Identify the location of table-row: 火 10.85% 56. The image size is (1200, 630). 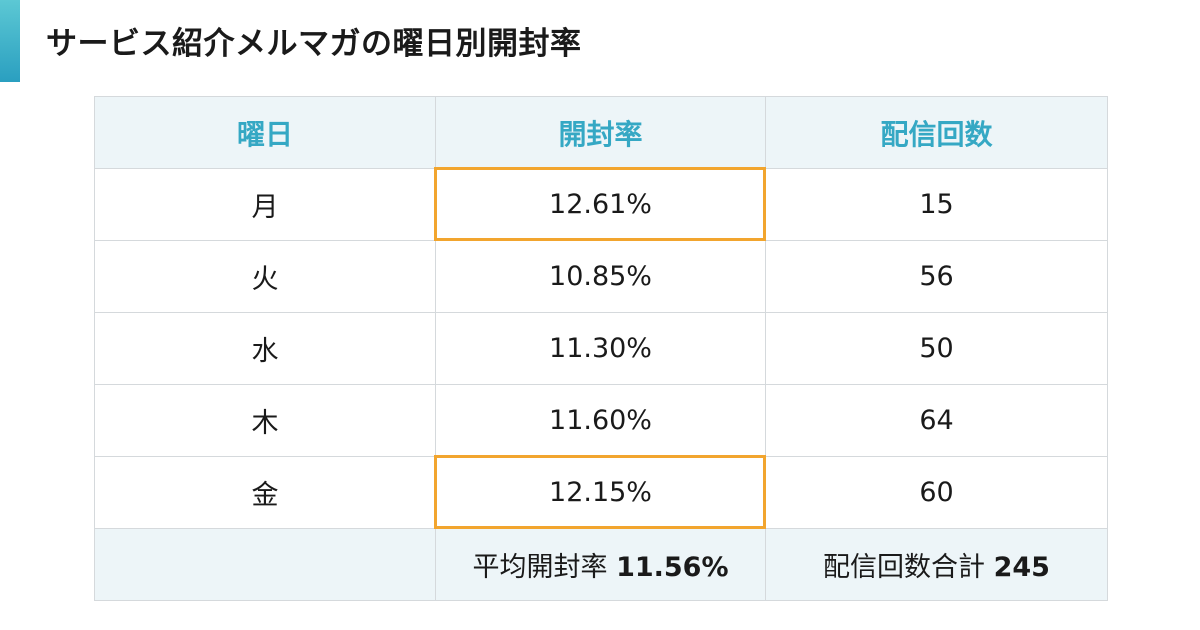
(601, 276).